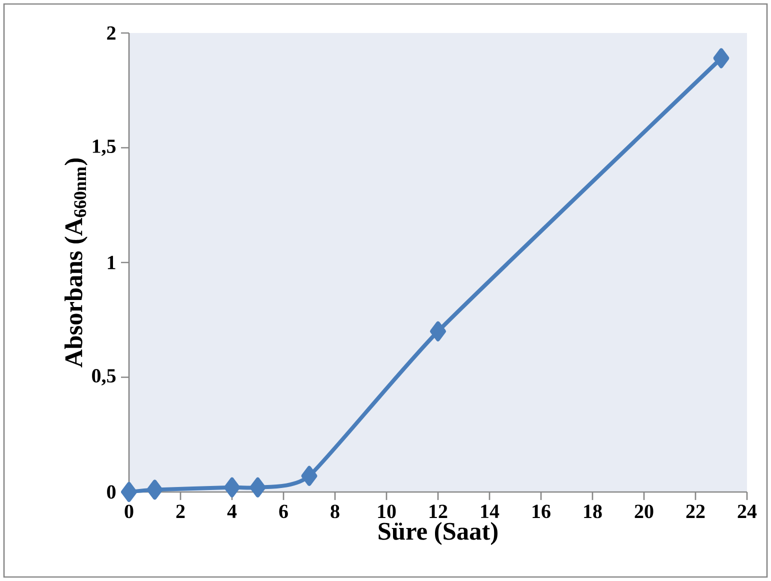 The width and height of the screenshot is (771, 581). I want to click on y-tick-label: 1, so click(112, 263).